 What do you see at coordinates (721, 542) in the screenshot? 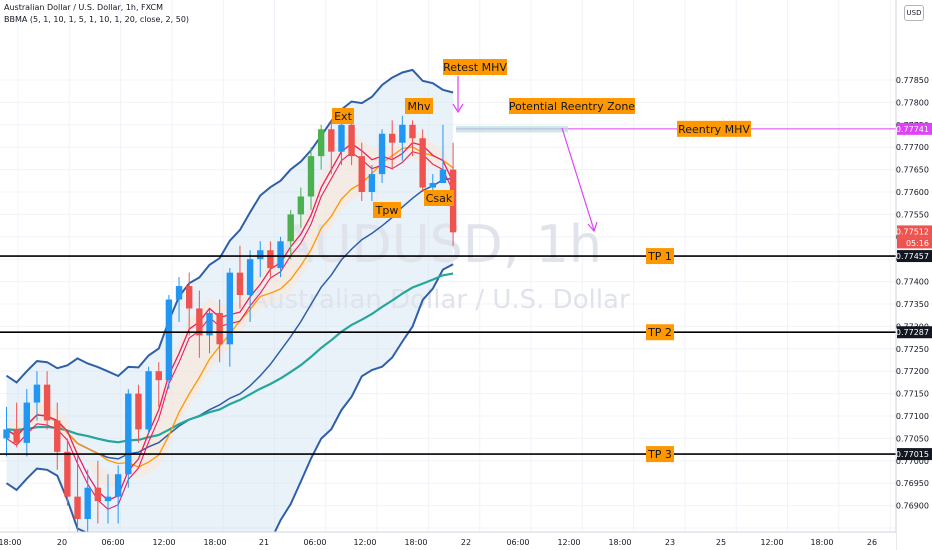
I see `time-tick-label: 25` at bounding box center [721, 542].